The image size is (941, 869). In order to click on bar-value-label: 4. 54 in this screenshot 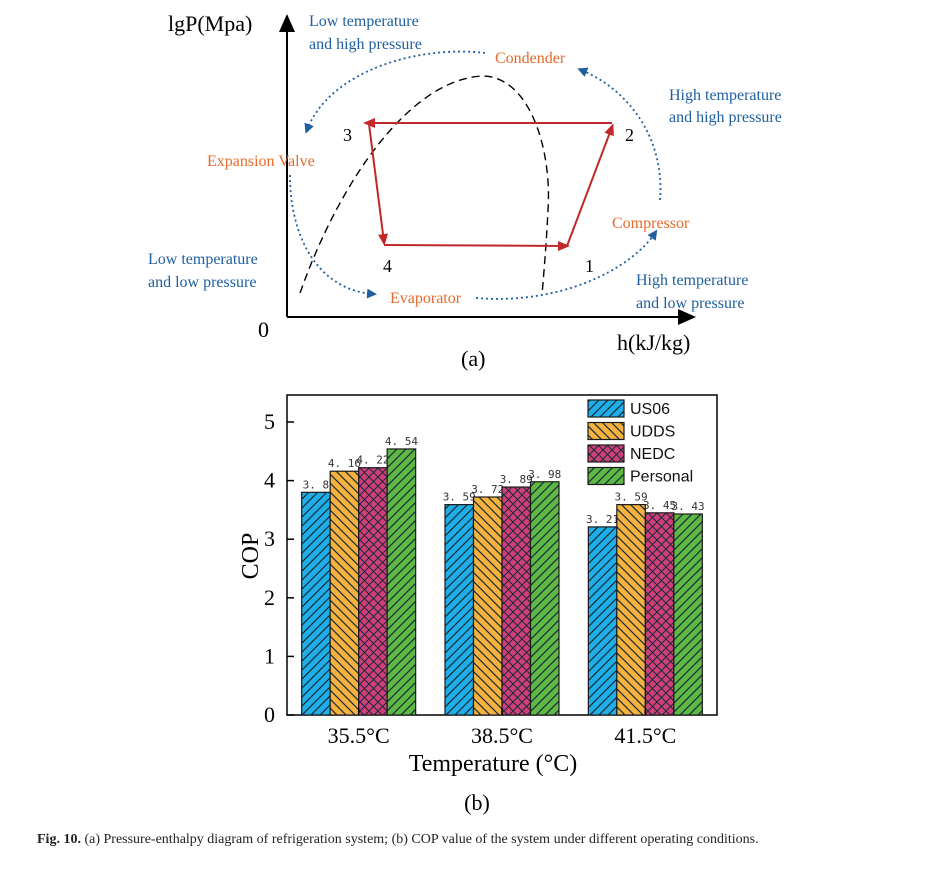, I will do `click(401, 441)`.